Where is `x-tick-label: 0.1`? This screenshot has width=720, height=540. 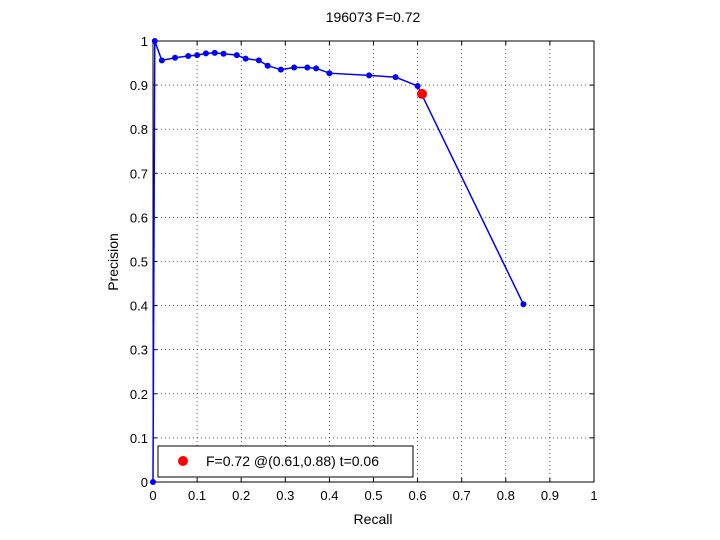
x-tick-label: 0.1 is located at coordinates (197, 495).